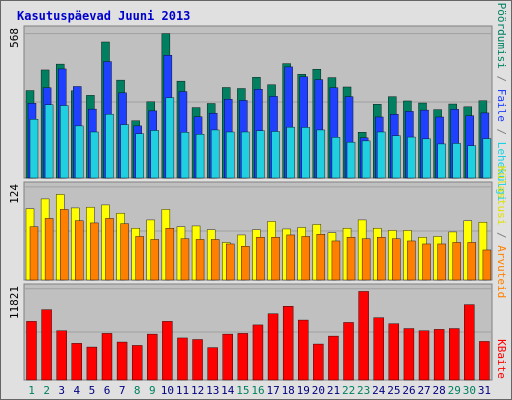 The image size is (512, 400). Describe the element at coordinates (454, 390) in the screenshot. I see `day-tick-label: 29` at that location.